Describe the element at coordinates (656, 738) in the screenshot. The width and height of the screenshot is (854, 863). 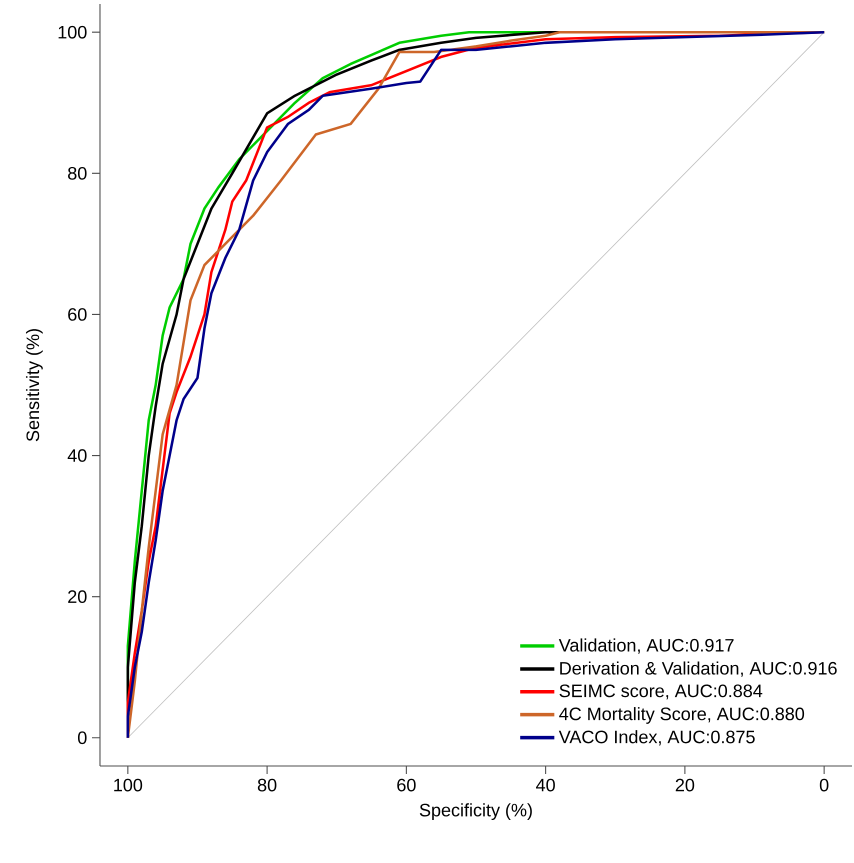
I see `legend-label: VACO Index, AUC:0.875` at that location.